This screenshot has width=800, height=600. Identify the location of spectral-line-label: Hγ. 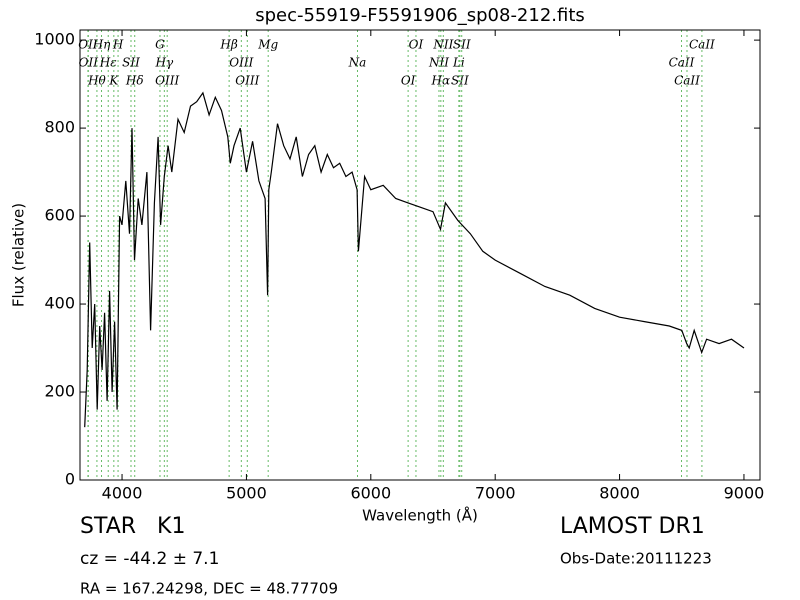
(164, 63).